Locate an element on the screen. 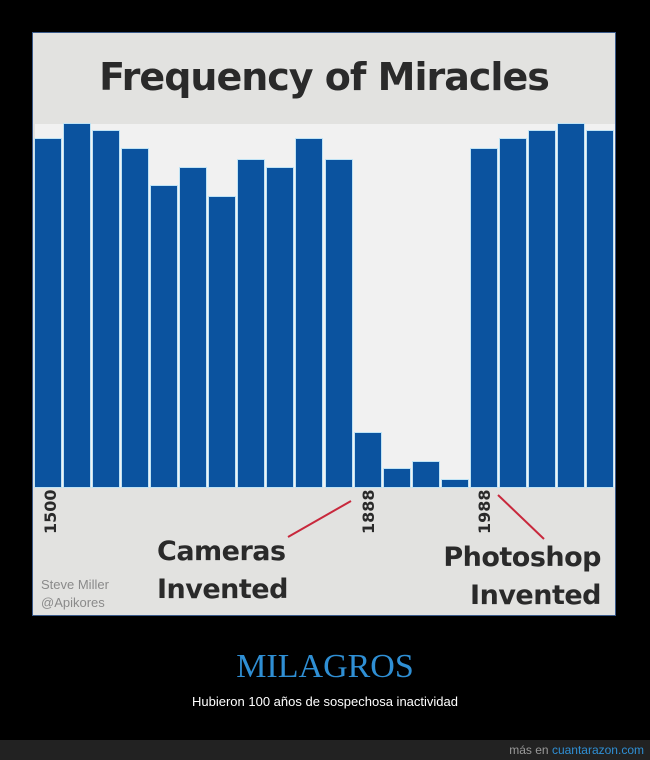 Image resolution: width=650 pixels, height=760 pixels. footer-text: más en cuantarazon.com is located at coordinates (576, 750).